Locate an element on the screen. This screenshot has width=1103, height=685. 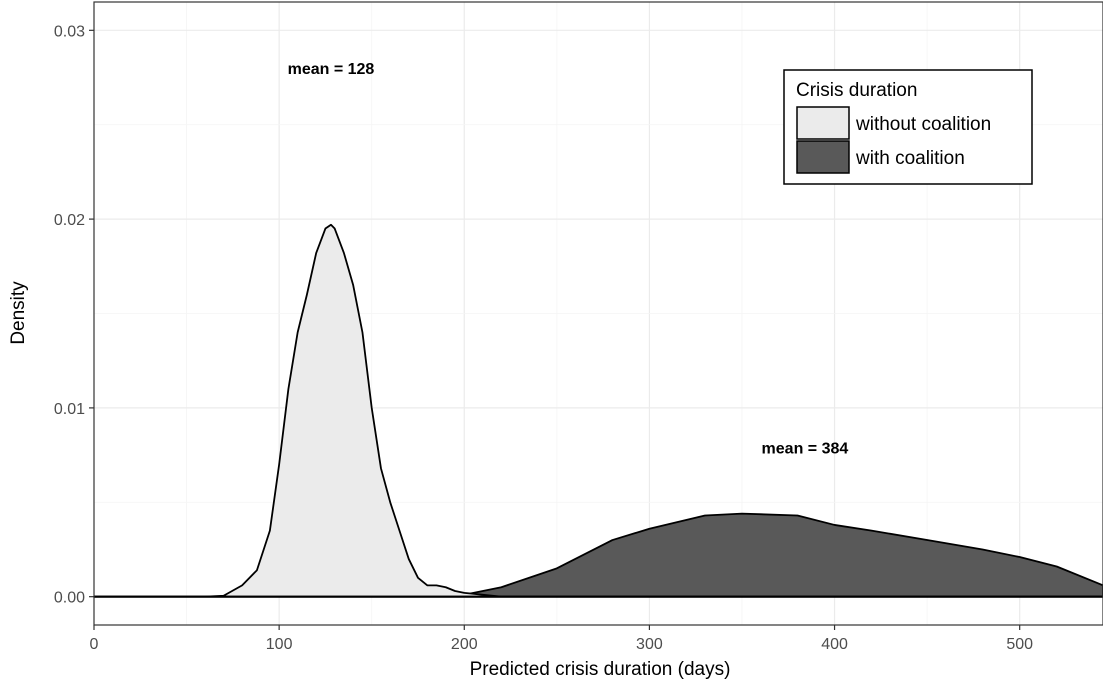
x-tick-label: 100 is located at coordinates (279, 644).